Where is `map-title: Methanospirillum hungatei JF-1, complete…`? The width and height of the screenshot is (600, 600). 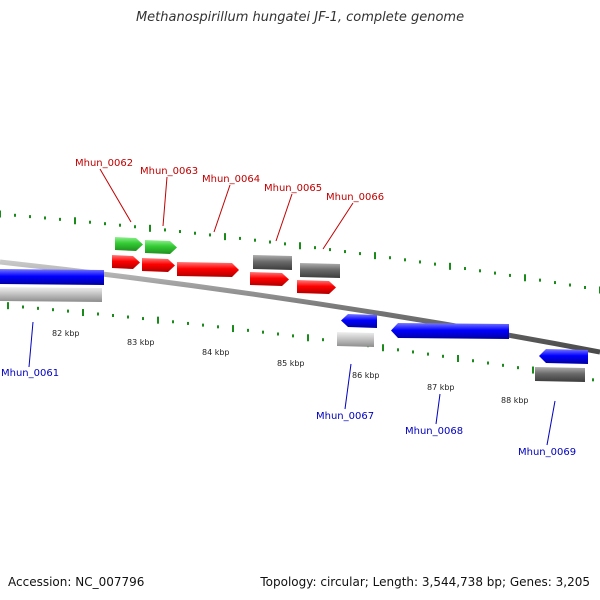
map-title: Methanospirillum hungatei JF-1, complete… is located at coordinates (300, 17).